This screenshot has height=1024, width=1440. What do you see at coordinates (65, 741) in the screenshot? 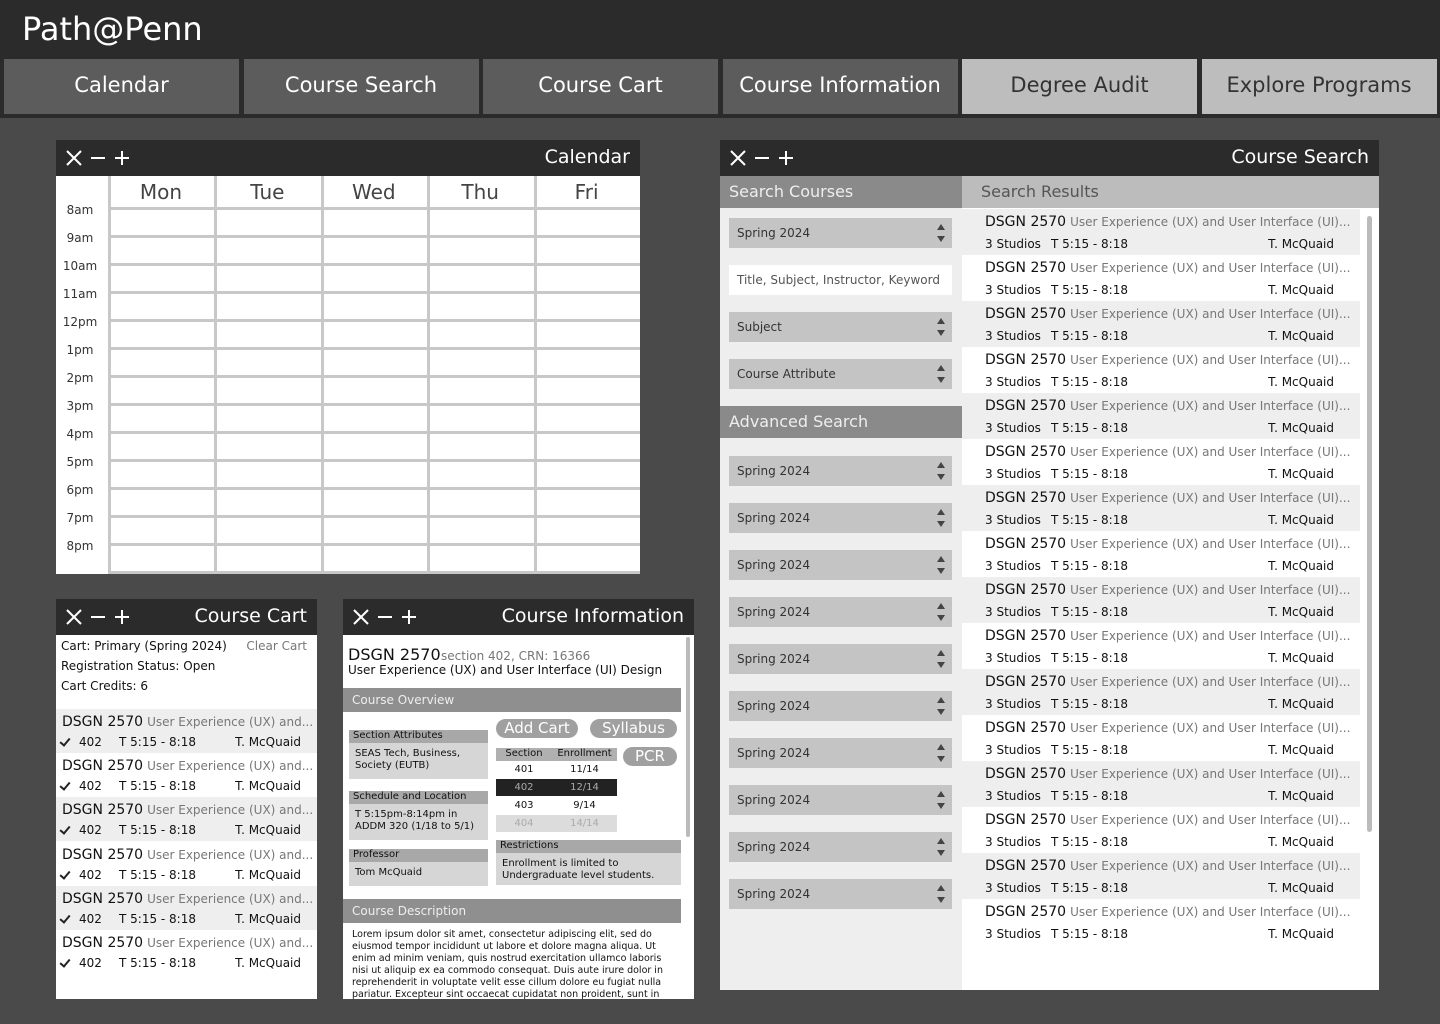
I see `check-icon` at bounding box center [65, 741].